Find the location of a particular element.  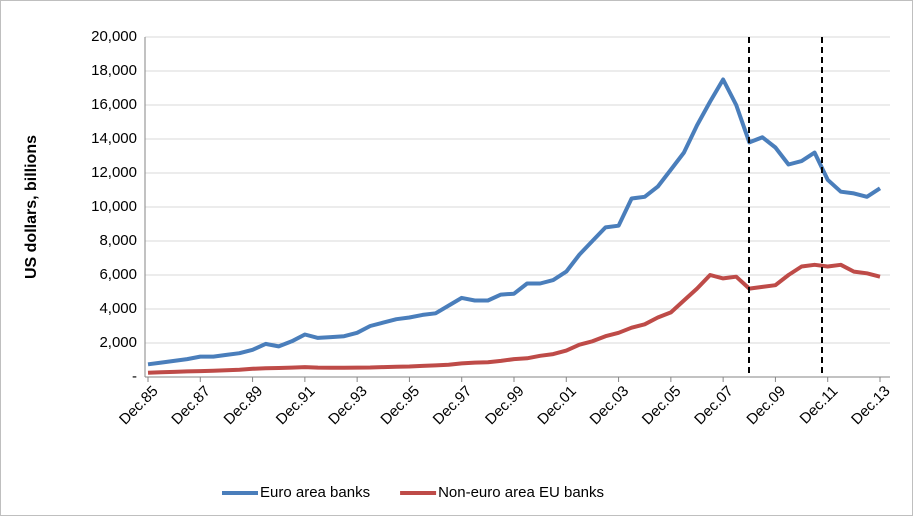

y-tick-label: 16,000 is located at coordinates (114, 104).